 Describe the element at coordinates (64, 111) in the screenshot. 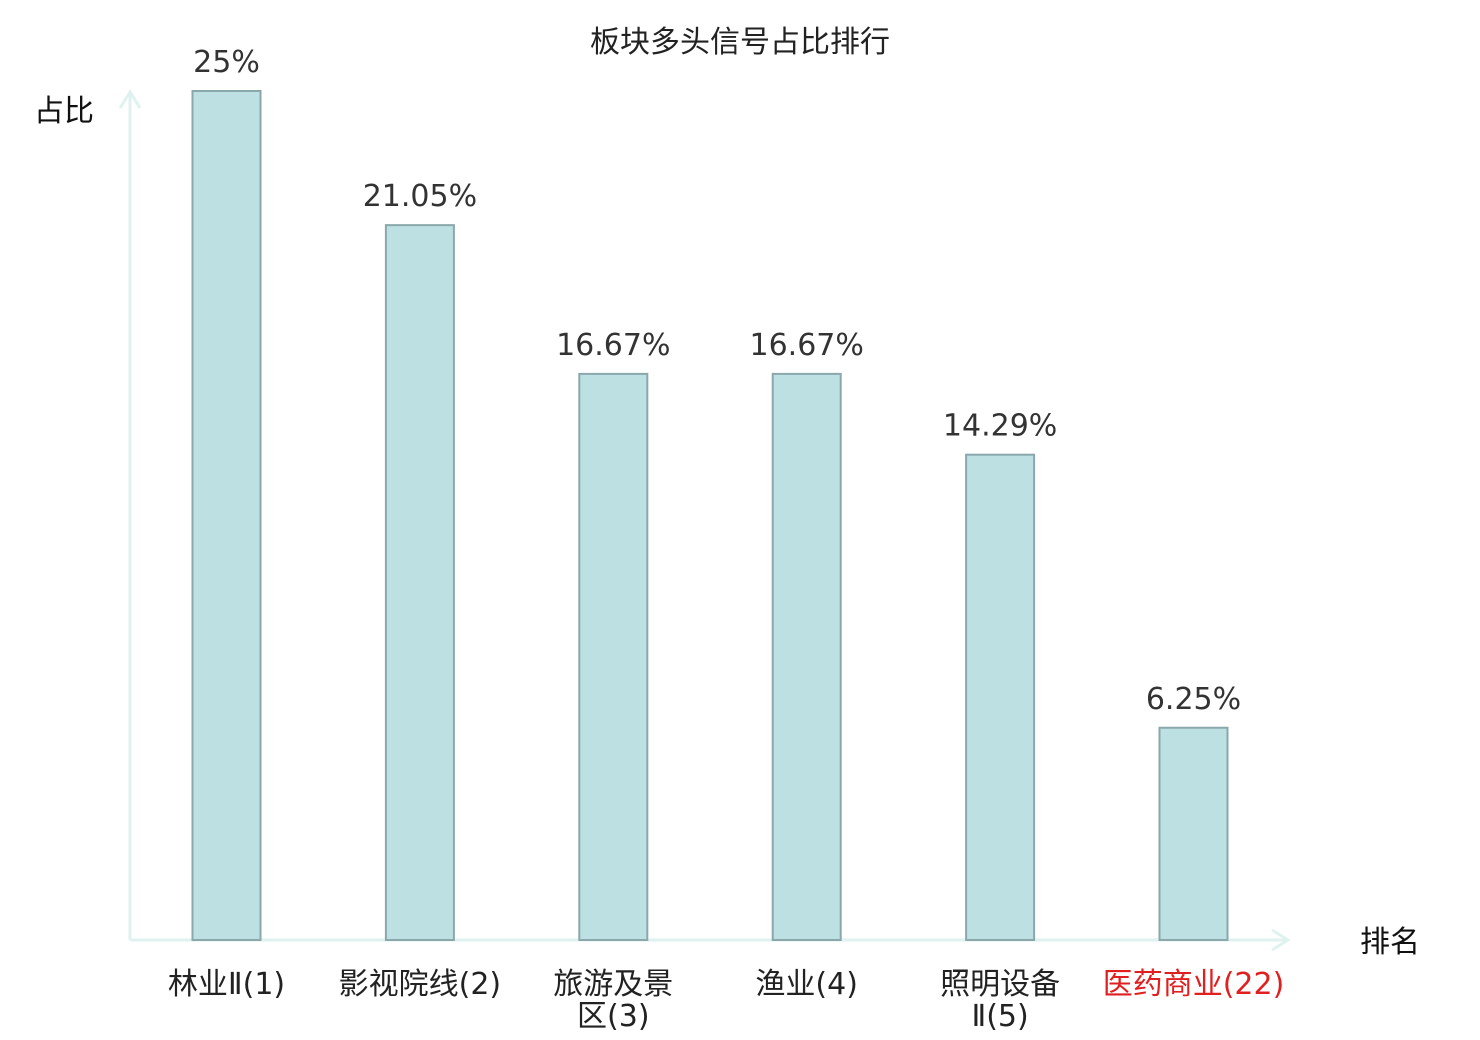

I see `y-axis-label: 占比` at that location.